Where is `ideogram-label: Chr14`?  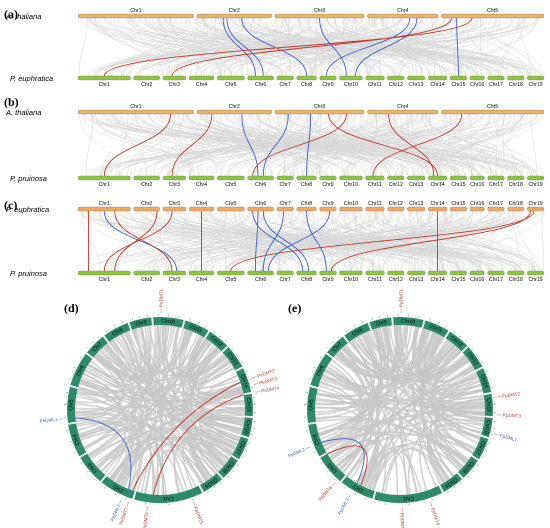
ideogram-label: Chr14 is located at coordinates (484, 381).